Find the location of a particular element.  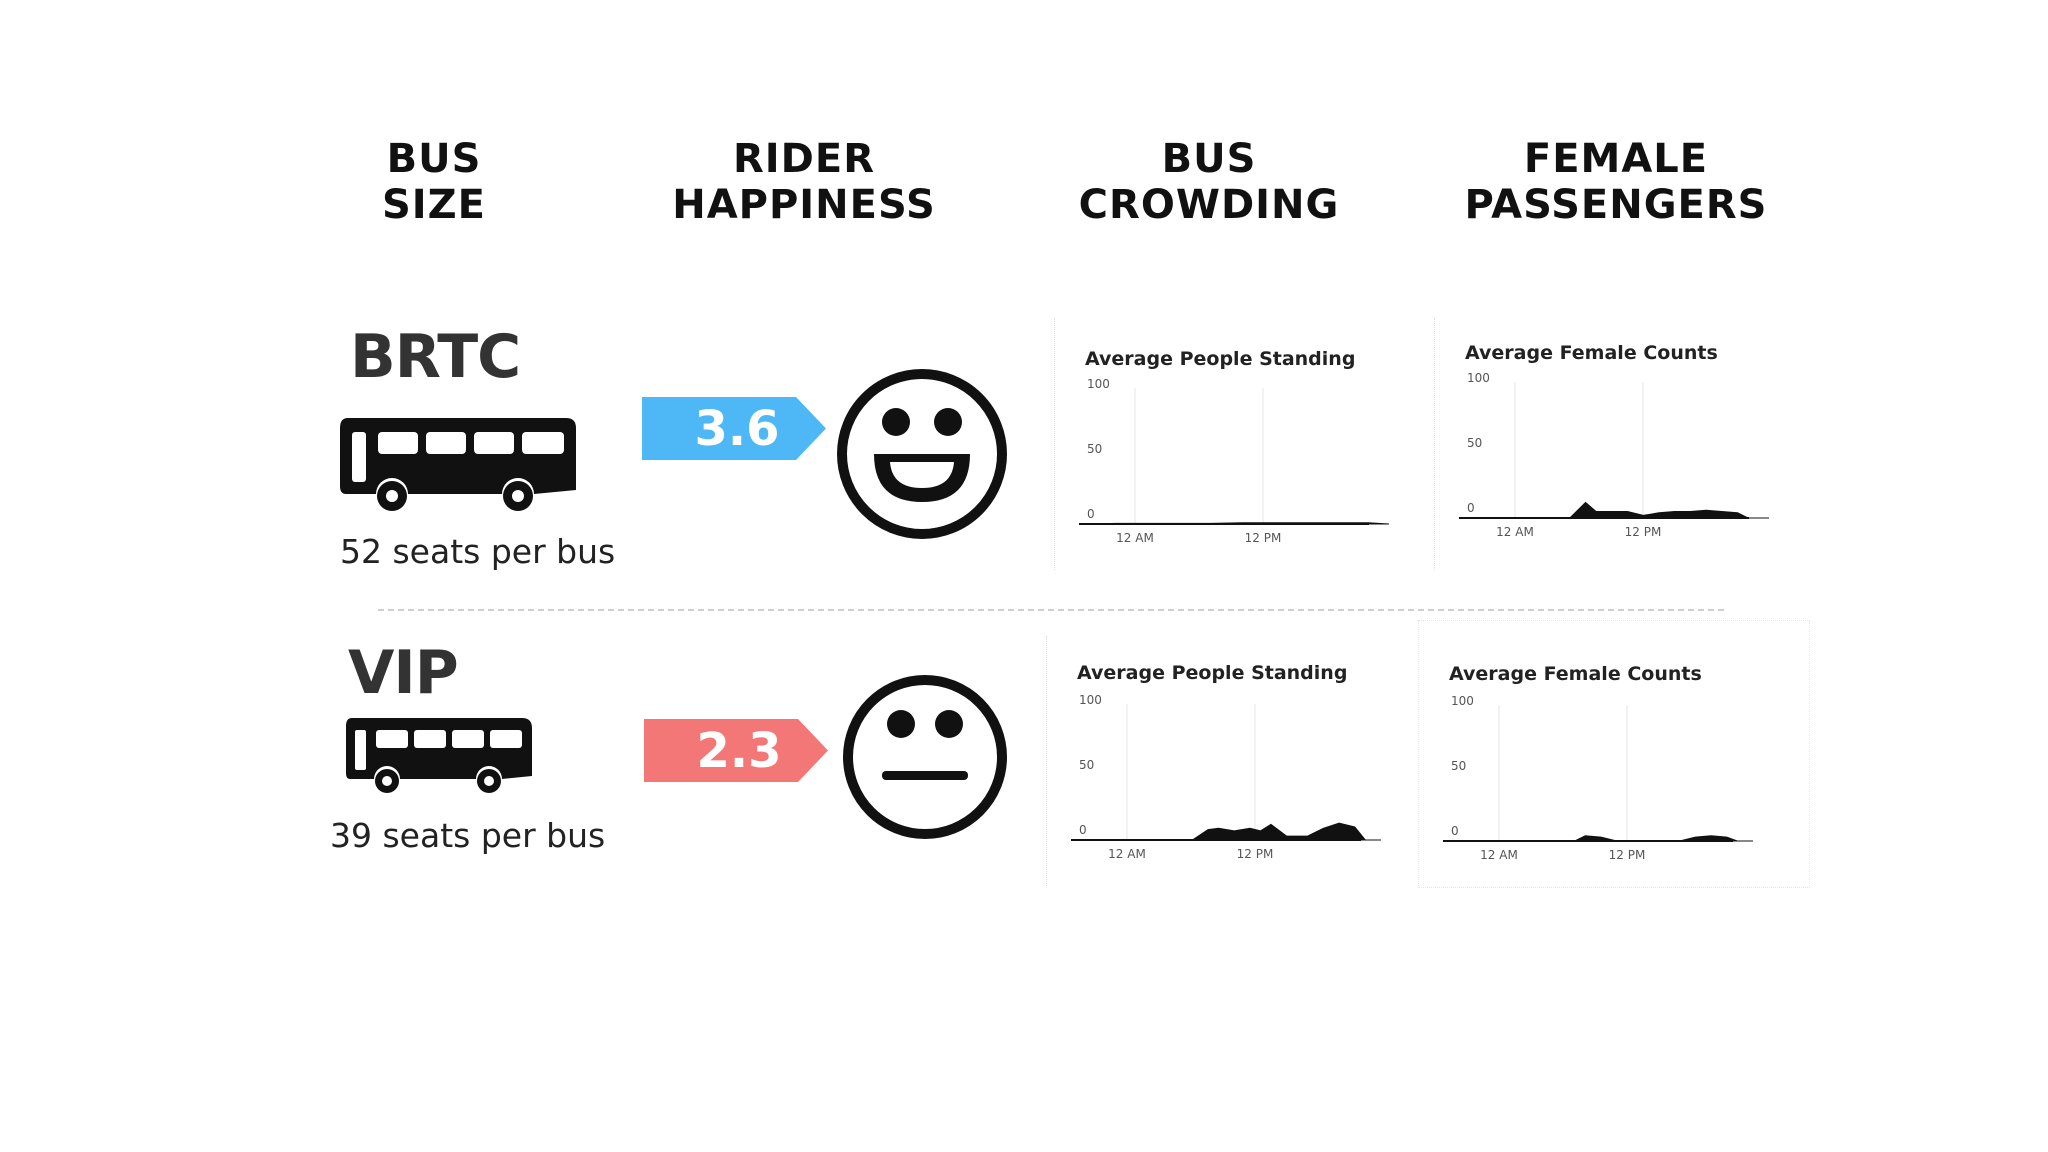

seats-per-bus-vip: 39 seats per bus is located at coordinates (468, 835).